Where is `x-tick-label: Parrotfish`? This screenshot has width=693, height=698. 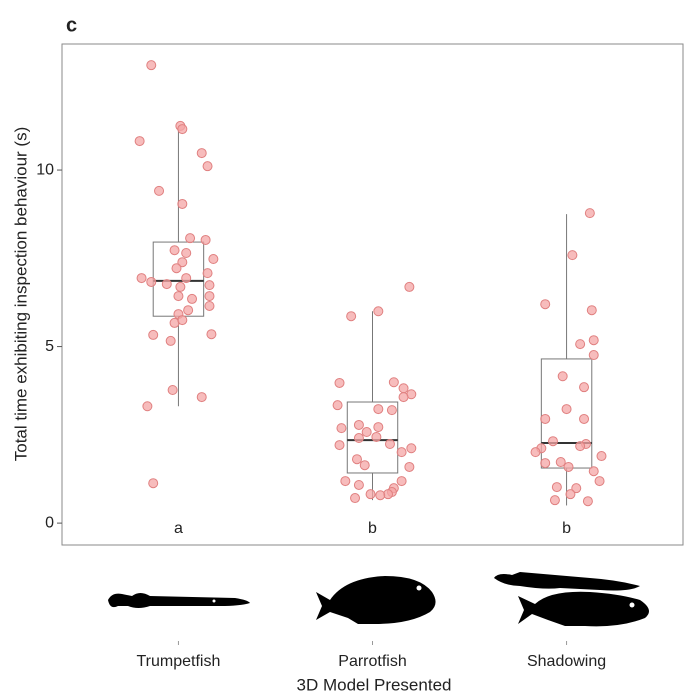 x-tick-label: Parrotfish is located at coordinates (372, 661).